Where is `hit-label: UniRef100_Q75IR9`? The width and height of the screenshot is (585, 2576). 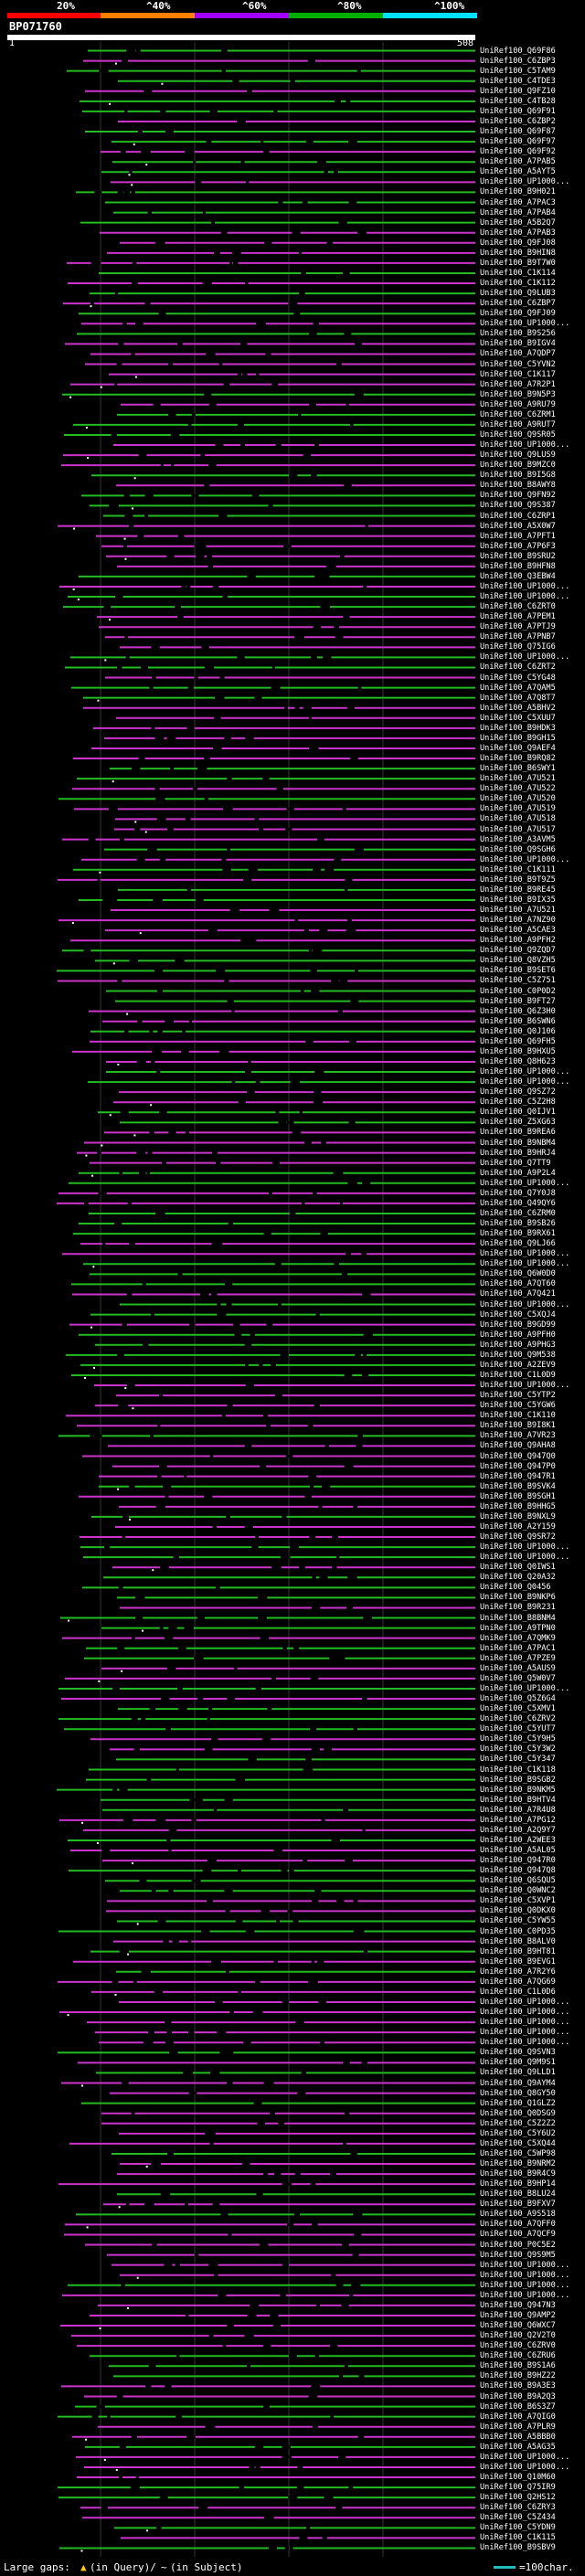
hit-label: UniRef100_Q75IR9 is located at coordinates (518, 2488).